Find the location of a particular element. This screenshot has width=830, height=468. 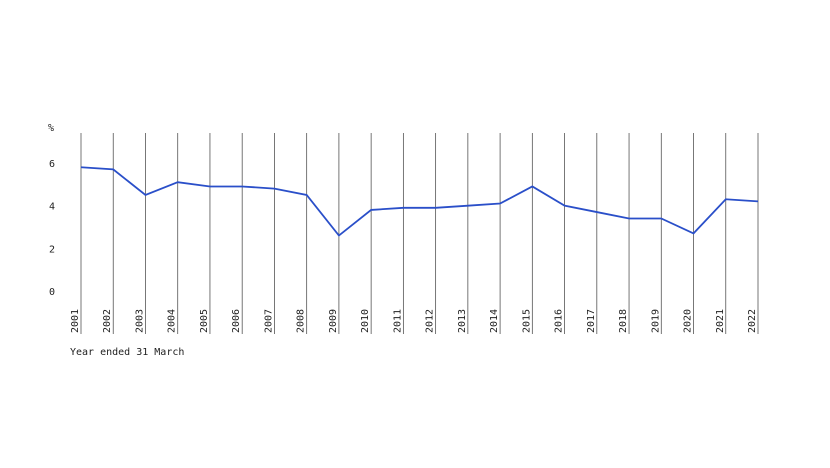

x-tick-label: 2021 is located at coordinates (720, 321).